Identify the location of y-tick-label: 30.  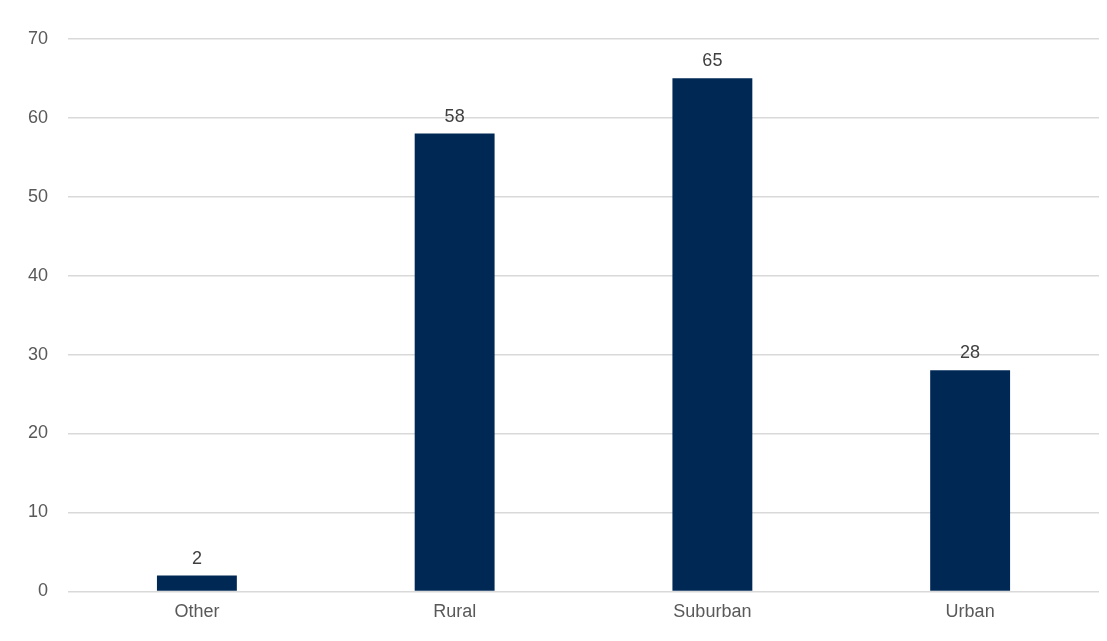
(38, 353).